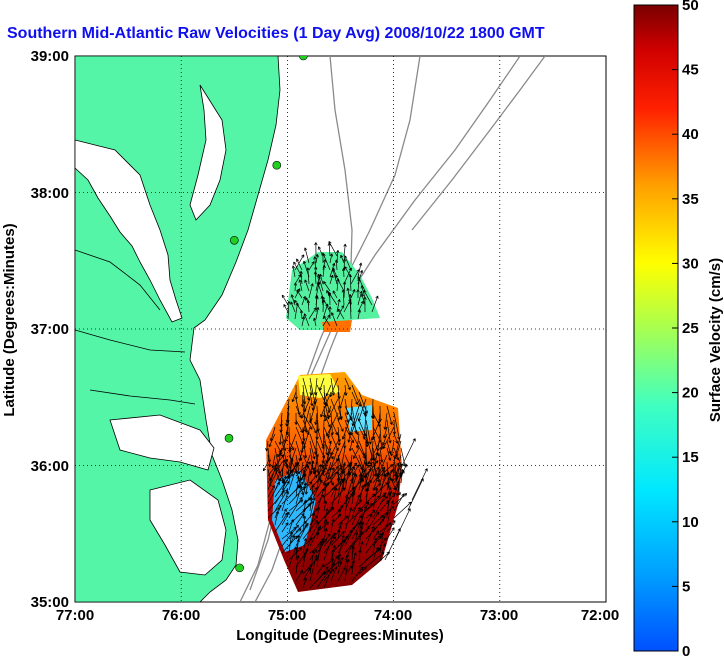 The height and width of the screenshot is (659, 724). I want to click on radar-stations, so click(266, 314).